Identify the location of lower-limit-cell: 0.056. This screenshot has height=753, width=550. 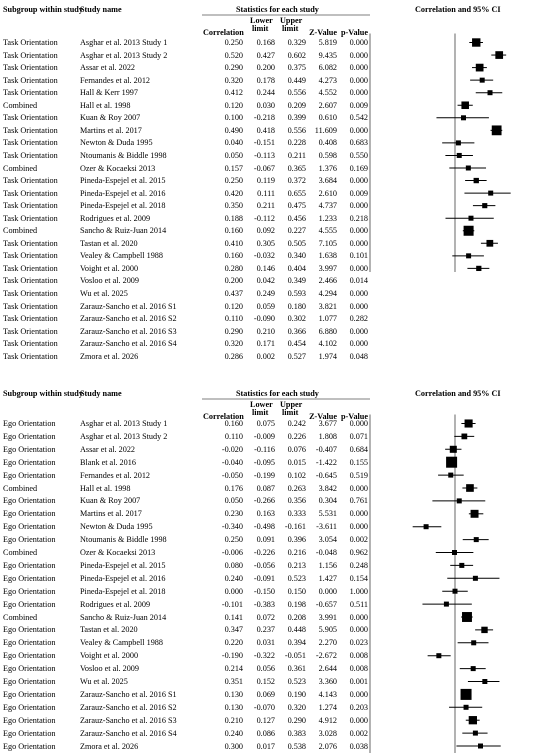
(265, 669).